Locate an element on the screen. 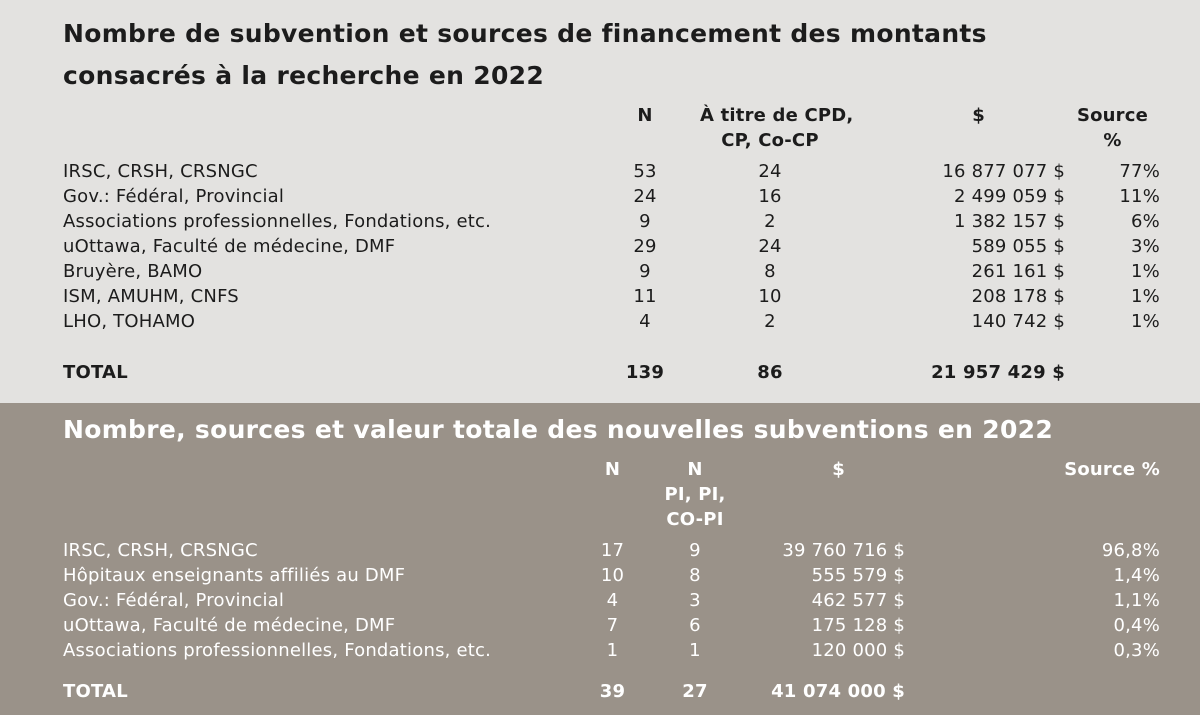 This screenshot has height=715, width=1200. cell-cpd: 10 is located at coordinates (770, 297).